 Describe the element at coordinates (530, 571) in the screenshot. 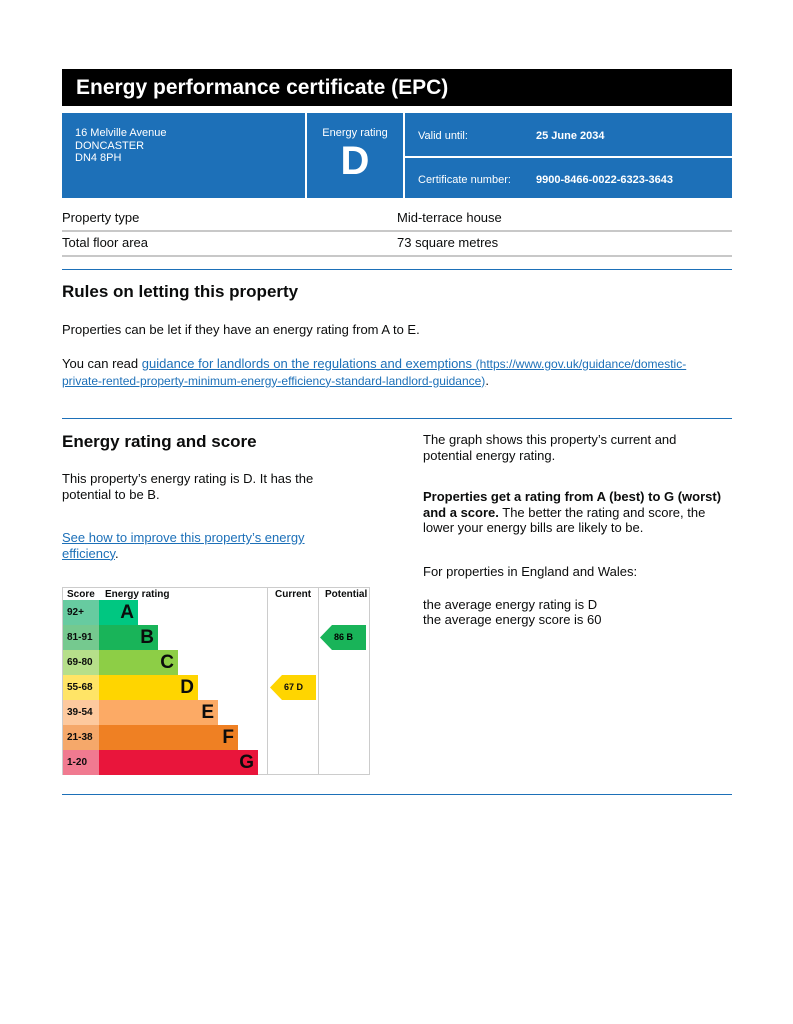

I see `england-text: For properties in England and Wales:` at that location.